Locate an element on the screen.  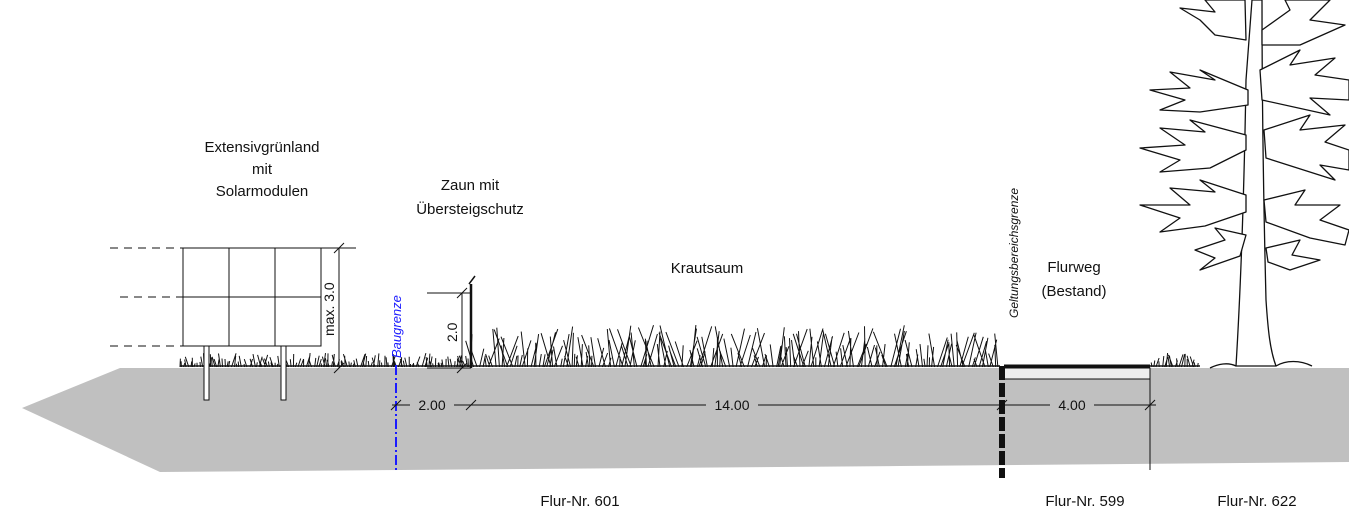
fence-label-line-2: Übersteigschutz is located at coordinates (470, 209).